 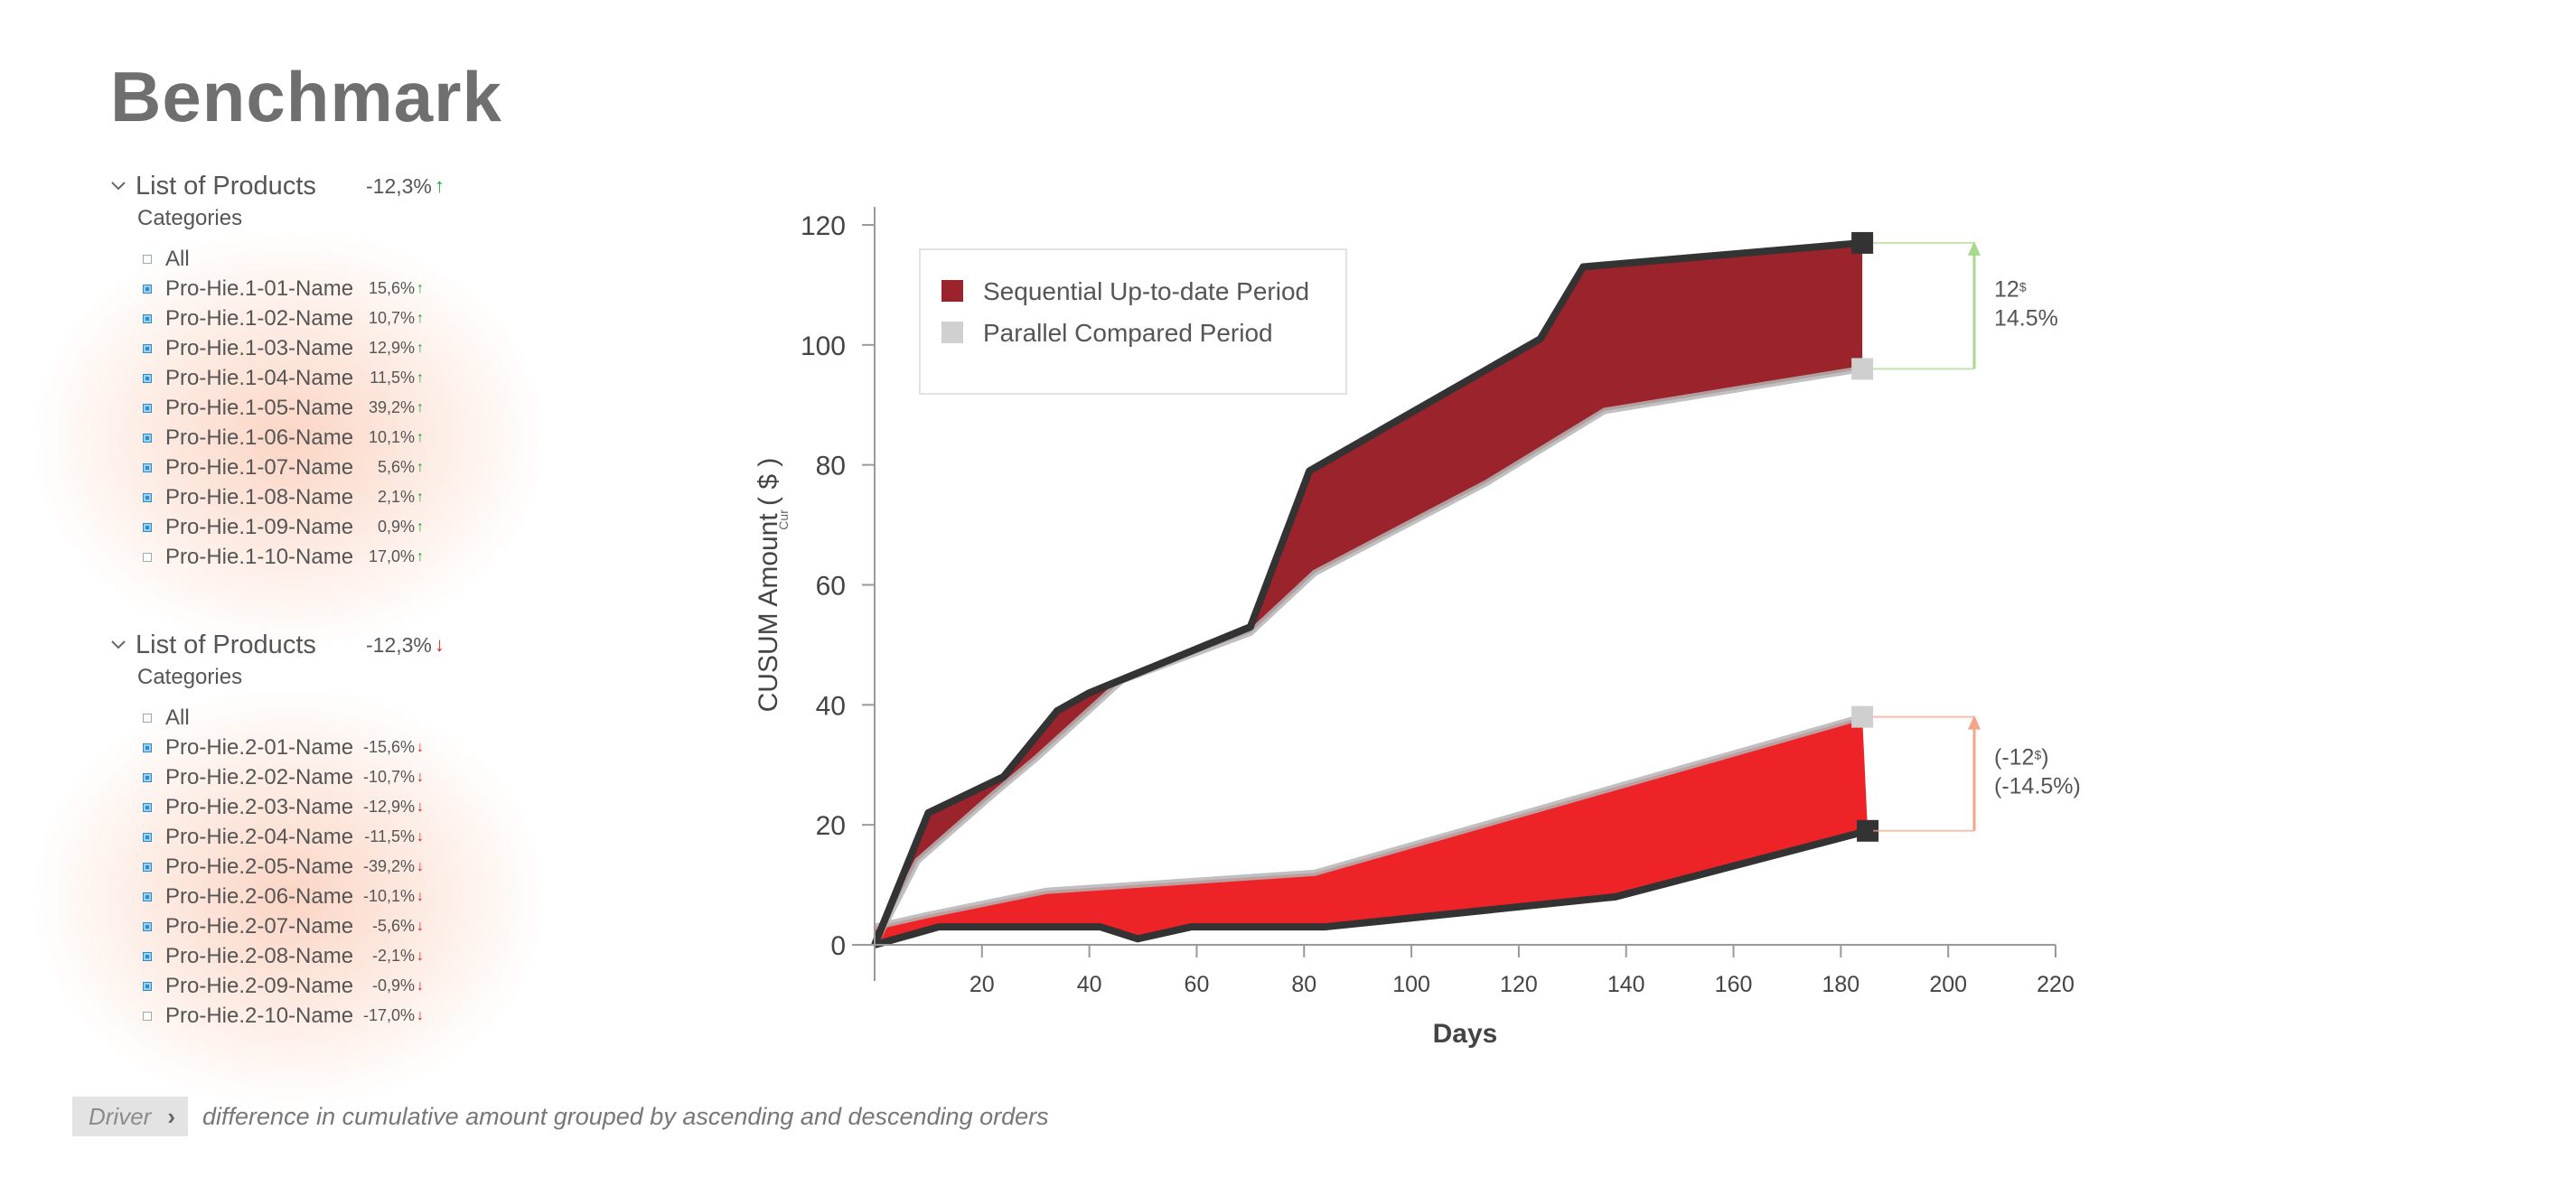 What do you see at coordinates (399, 644) in the screenshot?
I see `panel-change: -12,3%` at bounding box center [399, 644].